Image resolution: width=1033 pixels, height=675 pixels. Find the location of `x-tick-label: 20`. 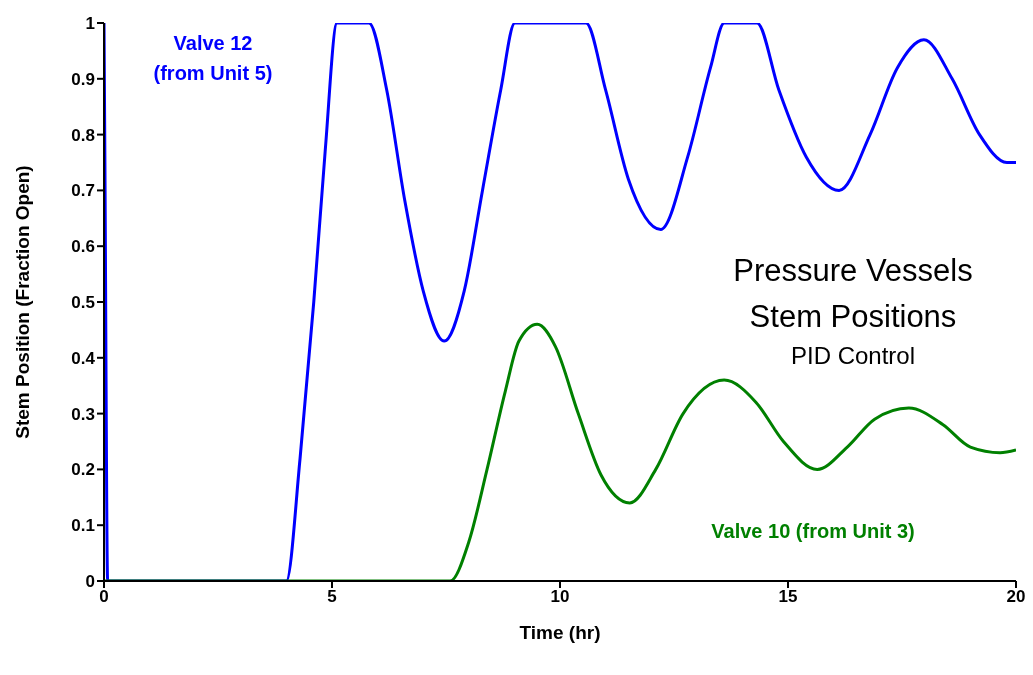

x-tick-label: 20 is located at coordinates (1016, 597).